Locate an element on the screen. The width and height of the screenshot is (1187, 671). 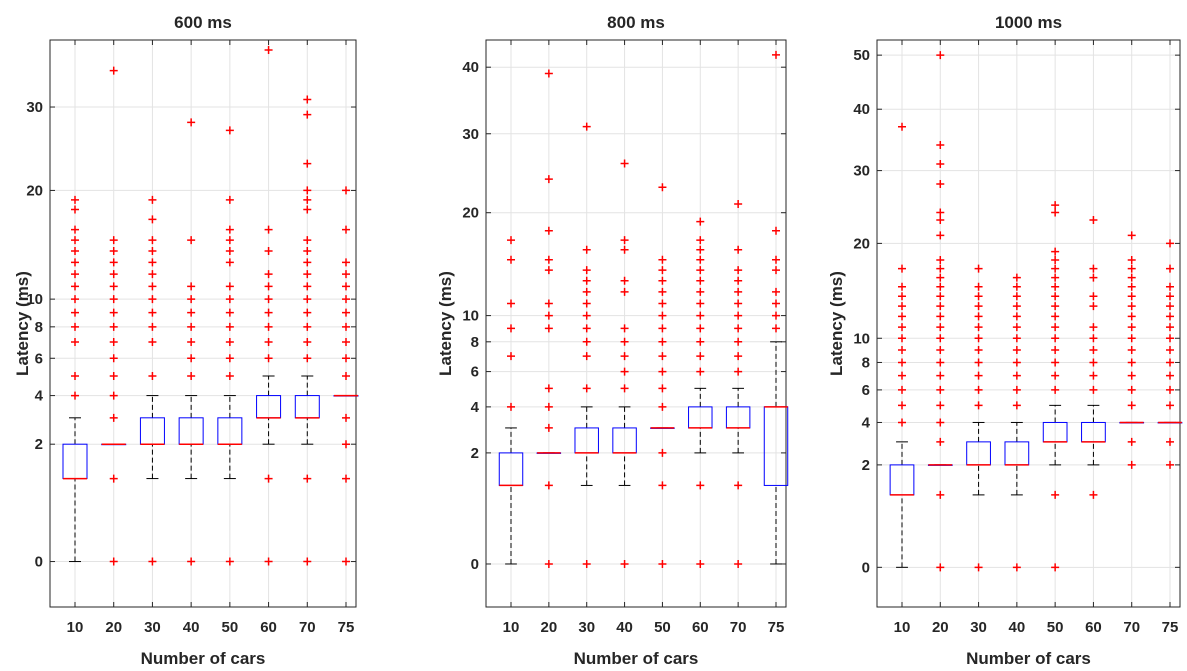
x-tick-label: 20 is located at coordinates (549, 627).